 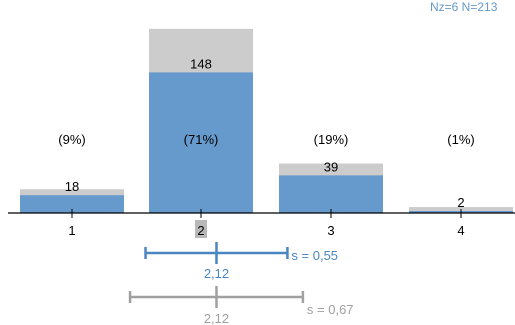 What do you see at coordinates (241, 305) in the screenshot?
I see `stat-bar-2: 2,12 s = 0,67` at bounding box center [241, 305].